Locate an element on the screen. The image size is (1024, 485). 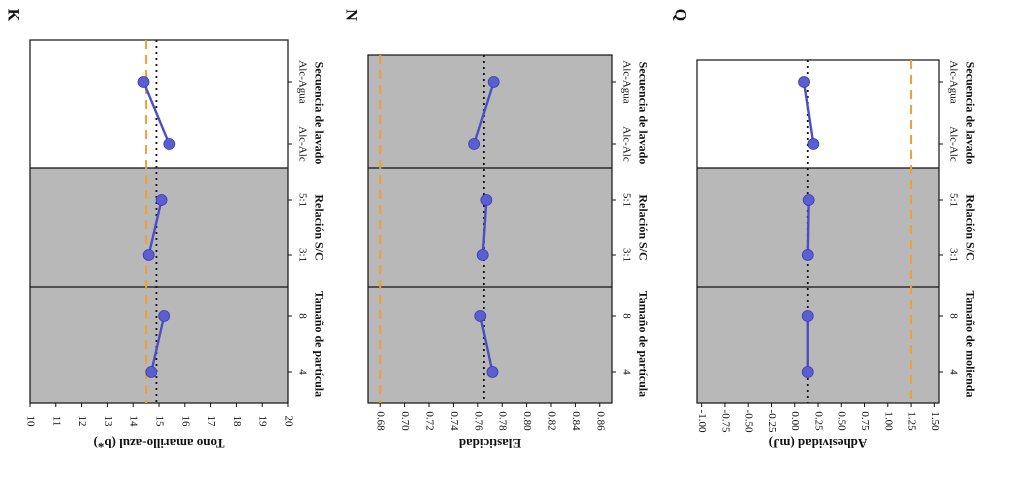
axis-title: Elasticidad is located at coordinates (489, 443).